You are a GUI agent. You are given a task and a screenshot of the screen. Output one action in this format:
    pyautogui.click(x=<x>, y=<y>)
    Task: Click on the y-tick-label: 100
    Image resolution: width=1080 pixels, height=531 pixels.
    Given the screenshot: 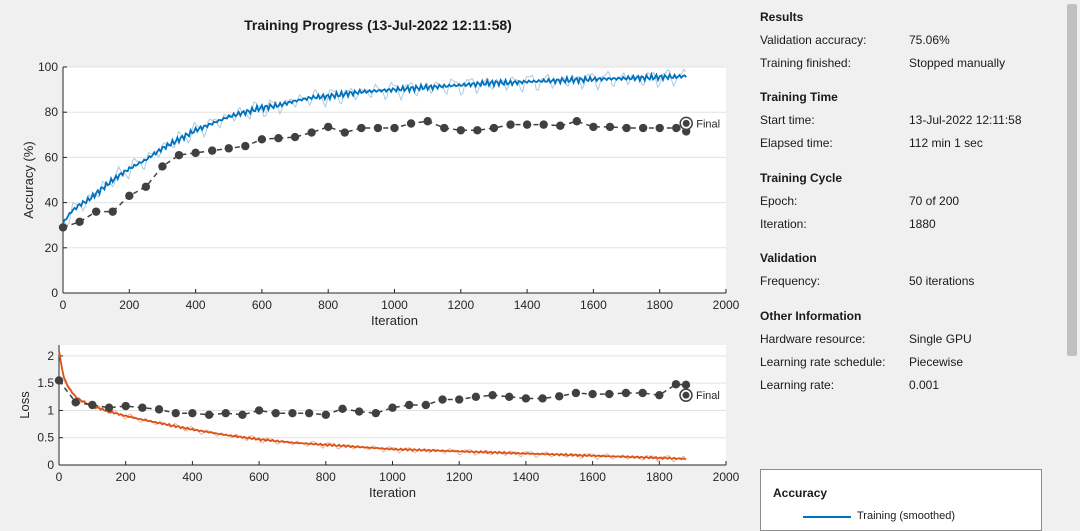 What is the action you would take?
    pyautogui.click(x=48, y=67)
    